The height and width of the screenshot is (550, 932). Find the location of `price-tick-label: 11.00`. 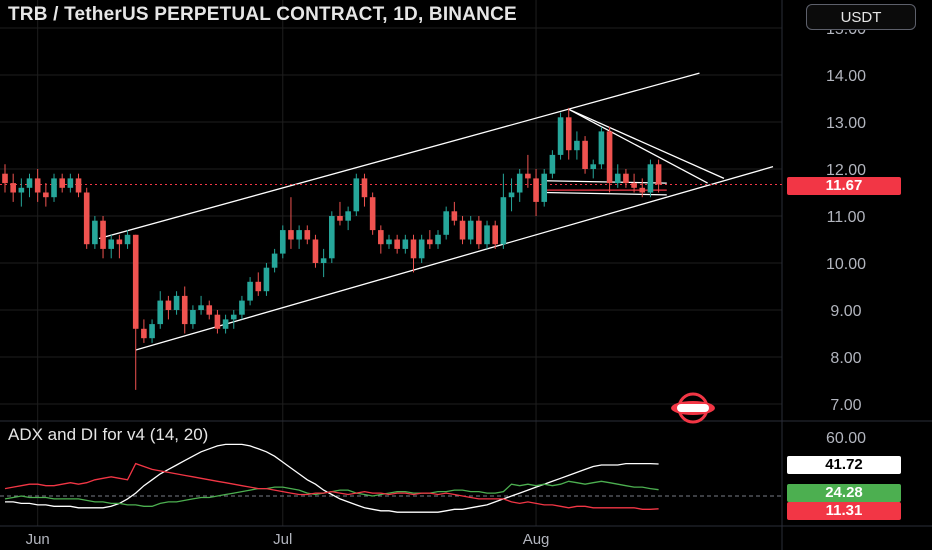

price-tick-label: 11.00 is located at coordinates (846, 217).